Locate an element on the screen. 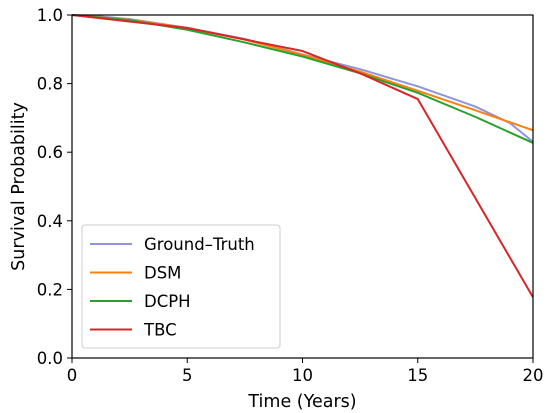 The image size is (550, 413). y-tick-label: 0.2 is located at coordinates (50, 289).